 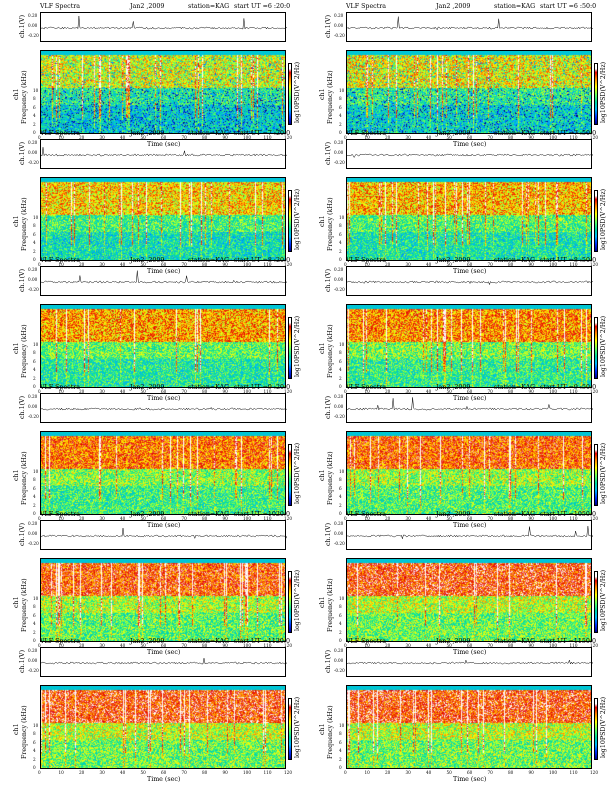 I want to click on panel-start-ut: start UT =7 :50:0, so click(x=568, y=133).